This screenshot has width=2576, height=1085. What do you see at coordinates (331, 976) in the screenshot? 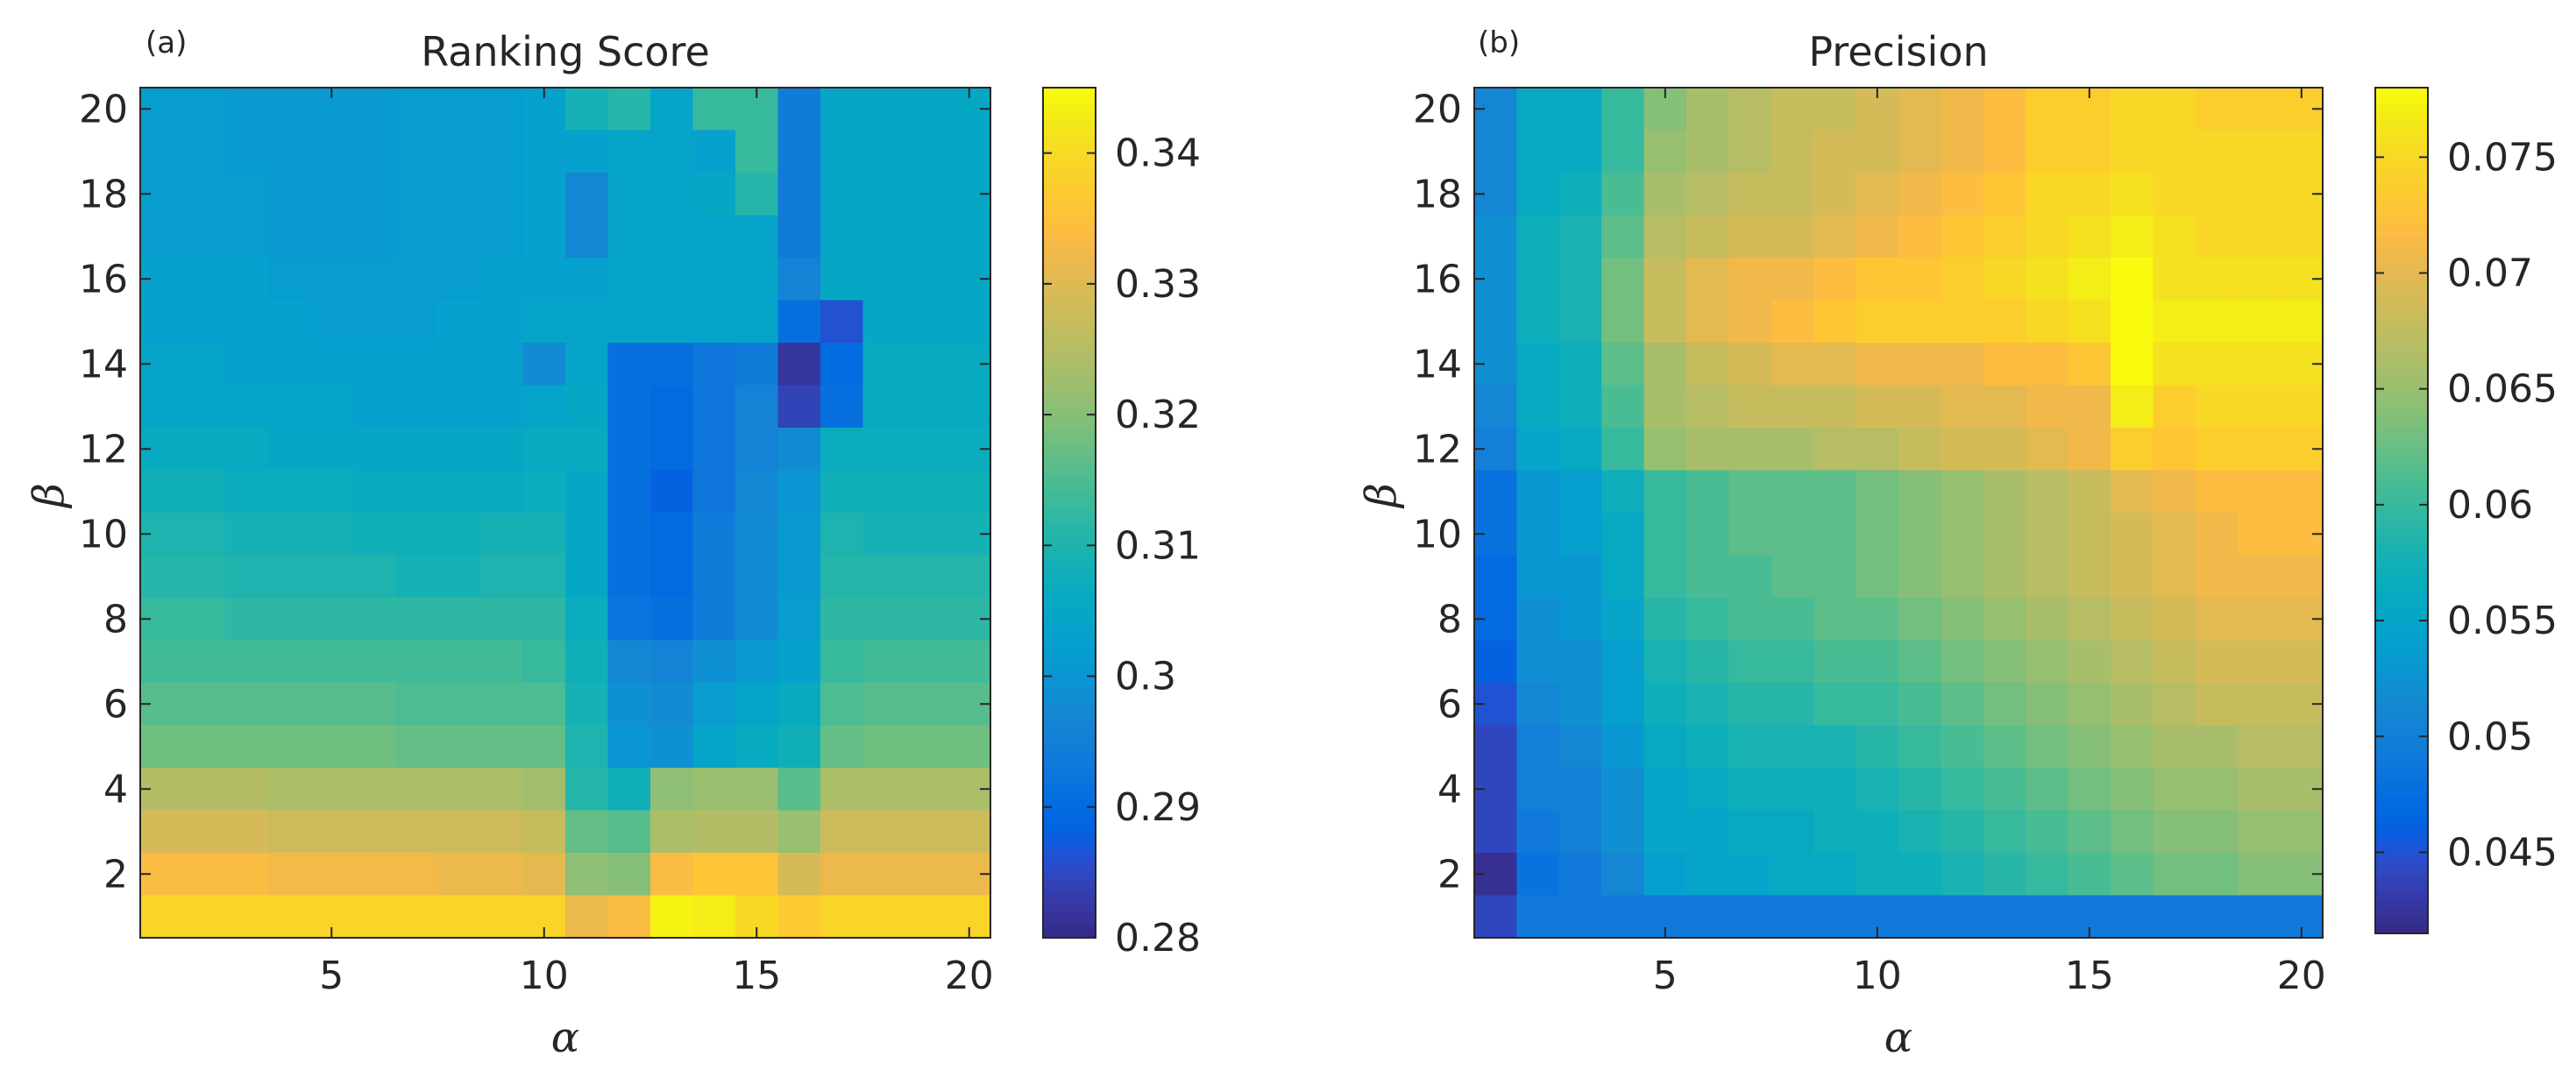
I see `x-tick-label: 5` at bounding box center [331, 976].